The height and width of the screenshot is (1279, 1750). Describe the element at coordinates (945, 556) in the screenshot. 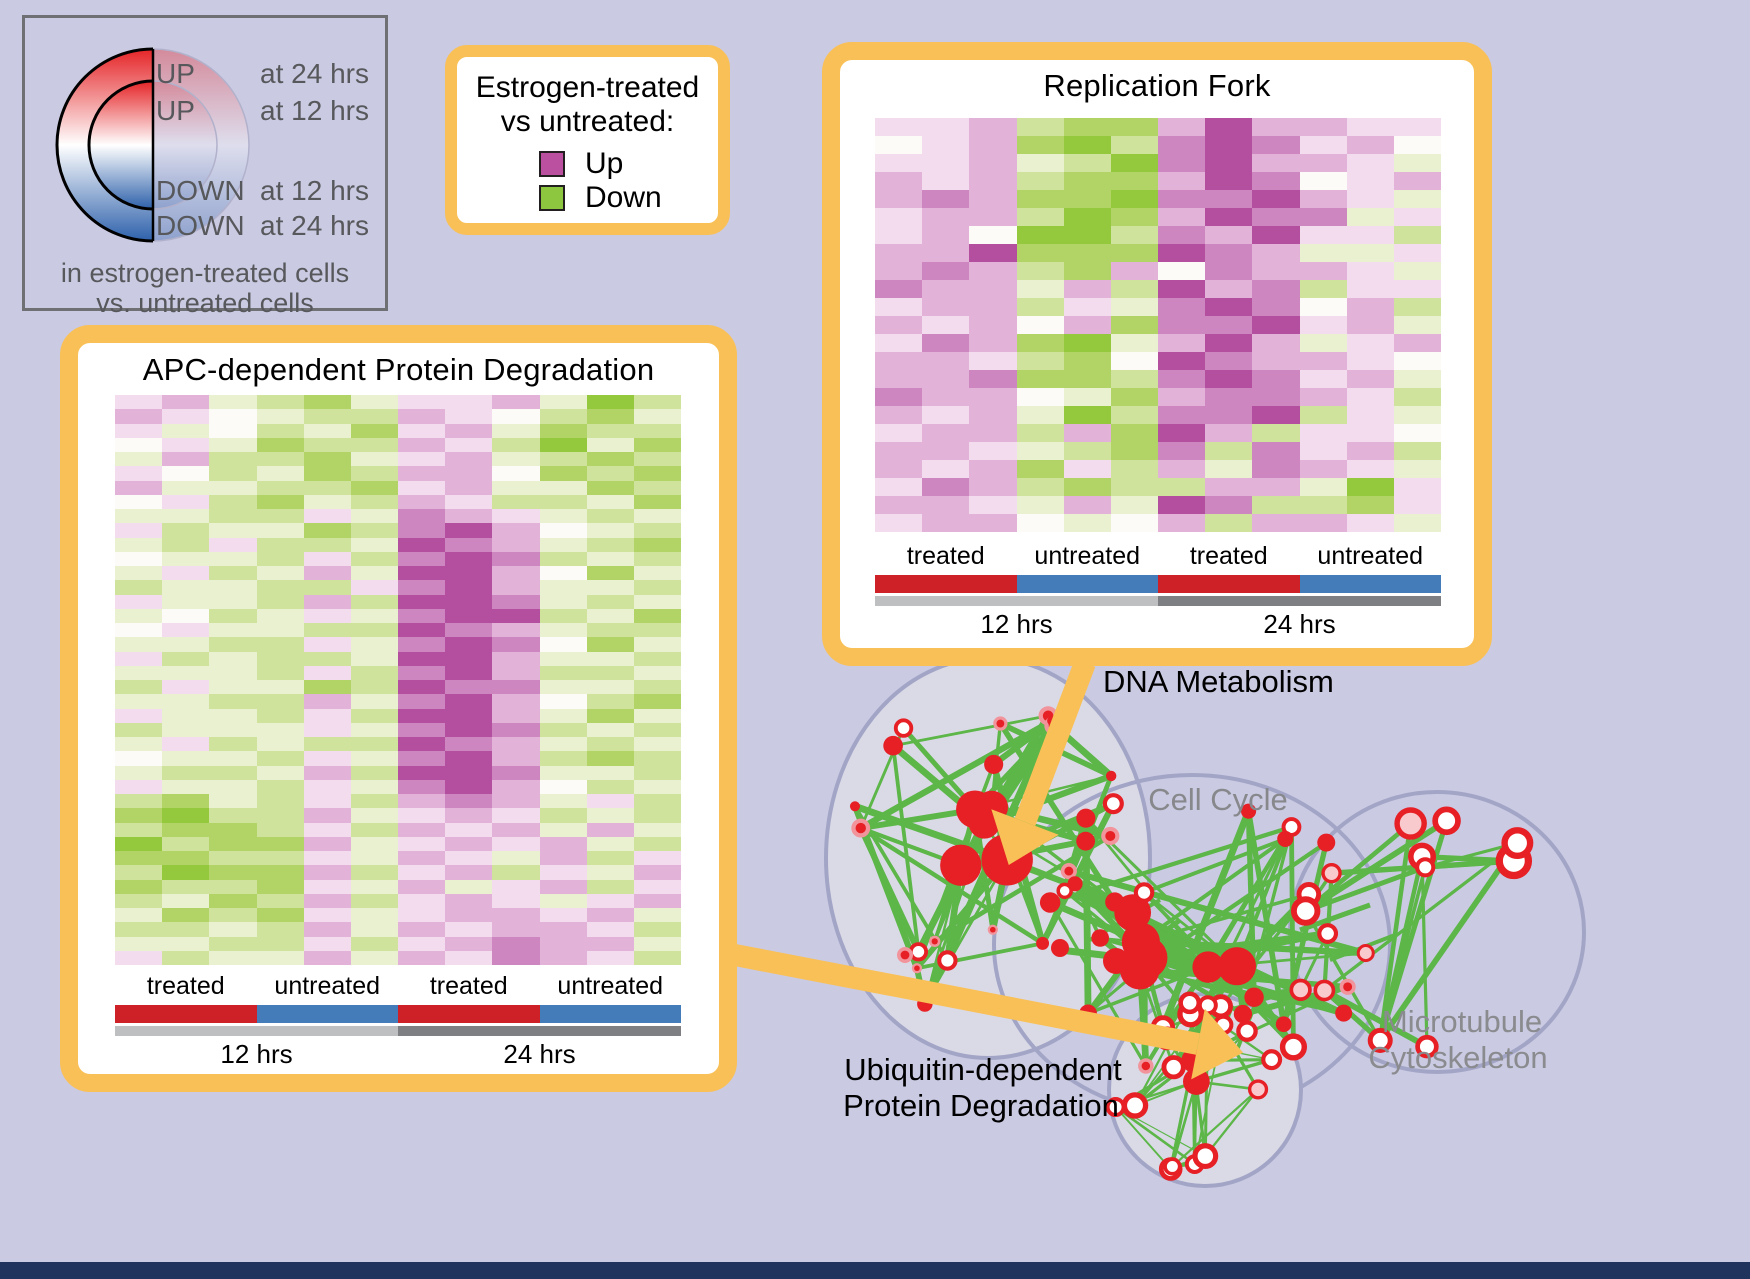

I see `rf-cond-treated-12: treated` at that location.